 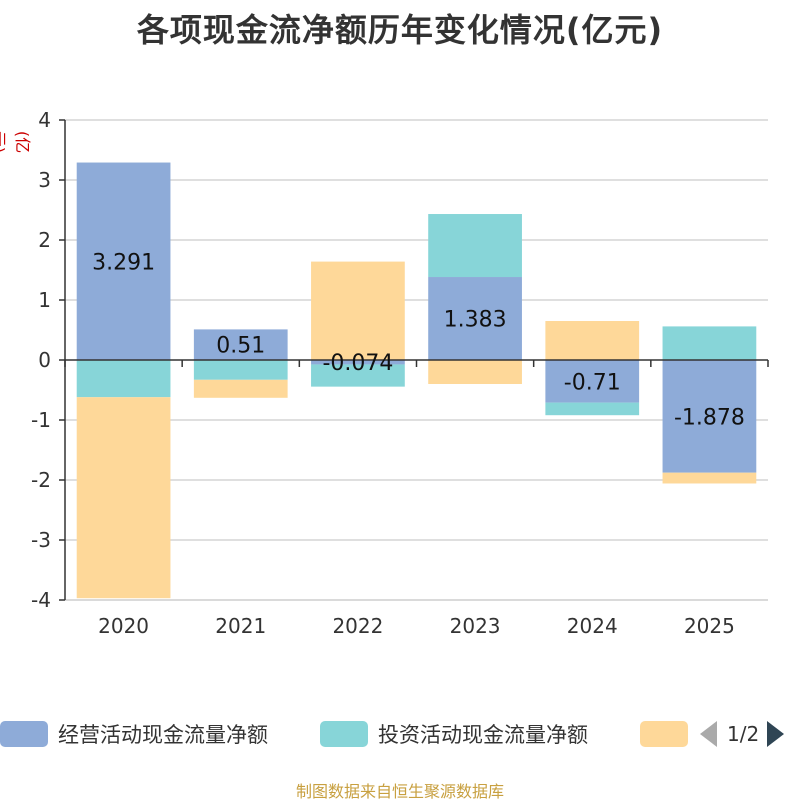 What do you see at coordinates (44, 240) in the screenshot?
I see `y-tick-label: 2` at bounding box center [44, 240].